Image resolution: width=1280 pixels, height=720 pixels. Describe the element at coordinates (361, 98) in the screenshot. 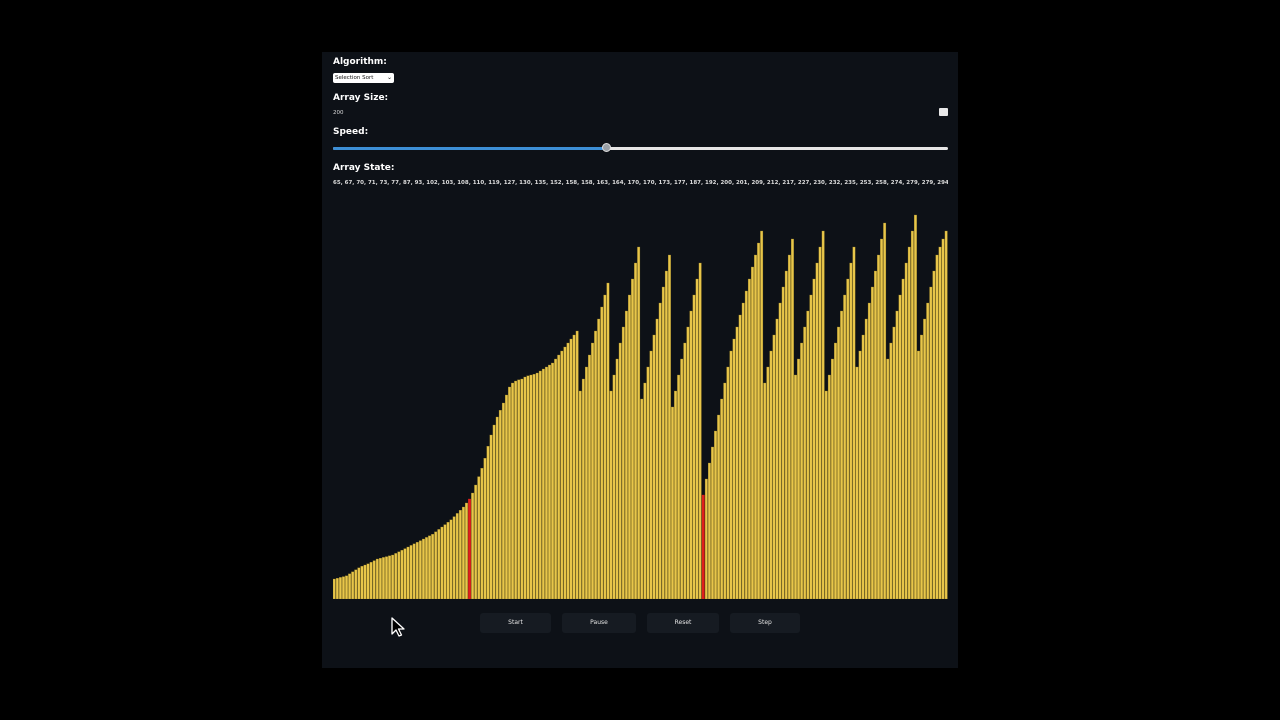

I see `array-size-label: Array Size:` at that location.